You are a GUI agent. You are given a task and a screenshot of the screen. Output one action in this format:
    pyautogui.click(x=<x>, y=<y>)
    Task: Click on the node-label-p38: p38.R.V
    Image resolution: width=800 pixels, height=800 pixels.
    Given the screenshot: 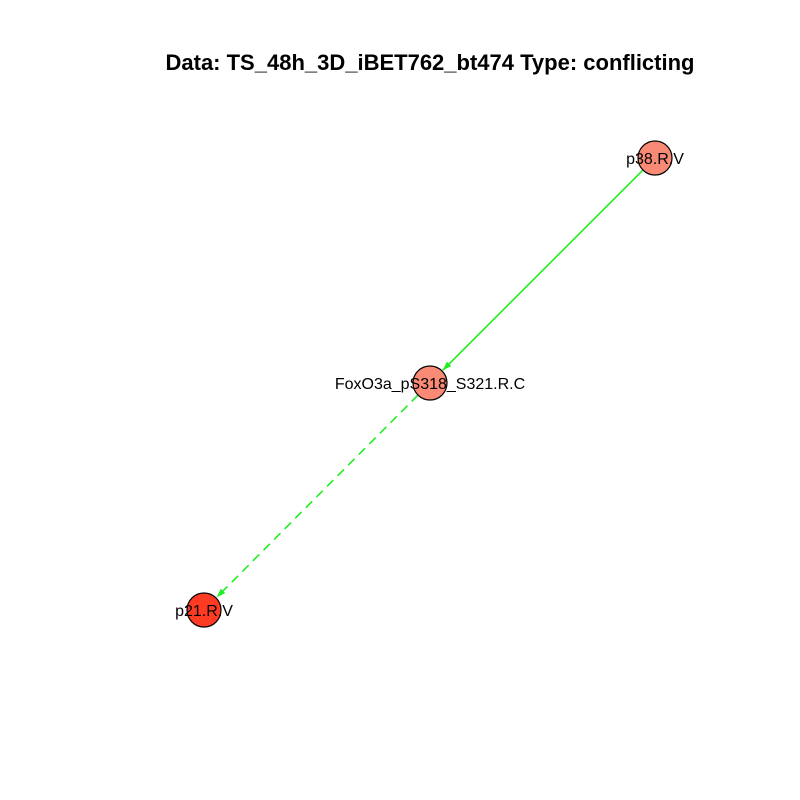 What is the action you would take?
    pyautogui.click(x=655, y=159)
    